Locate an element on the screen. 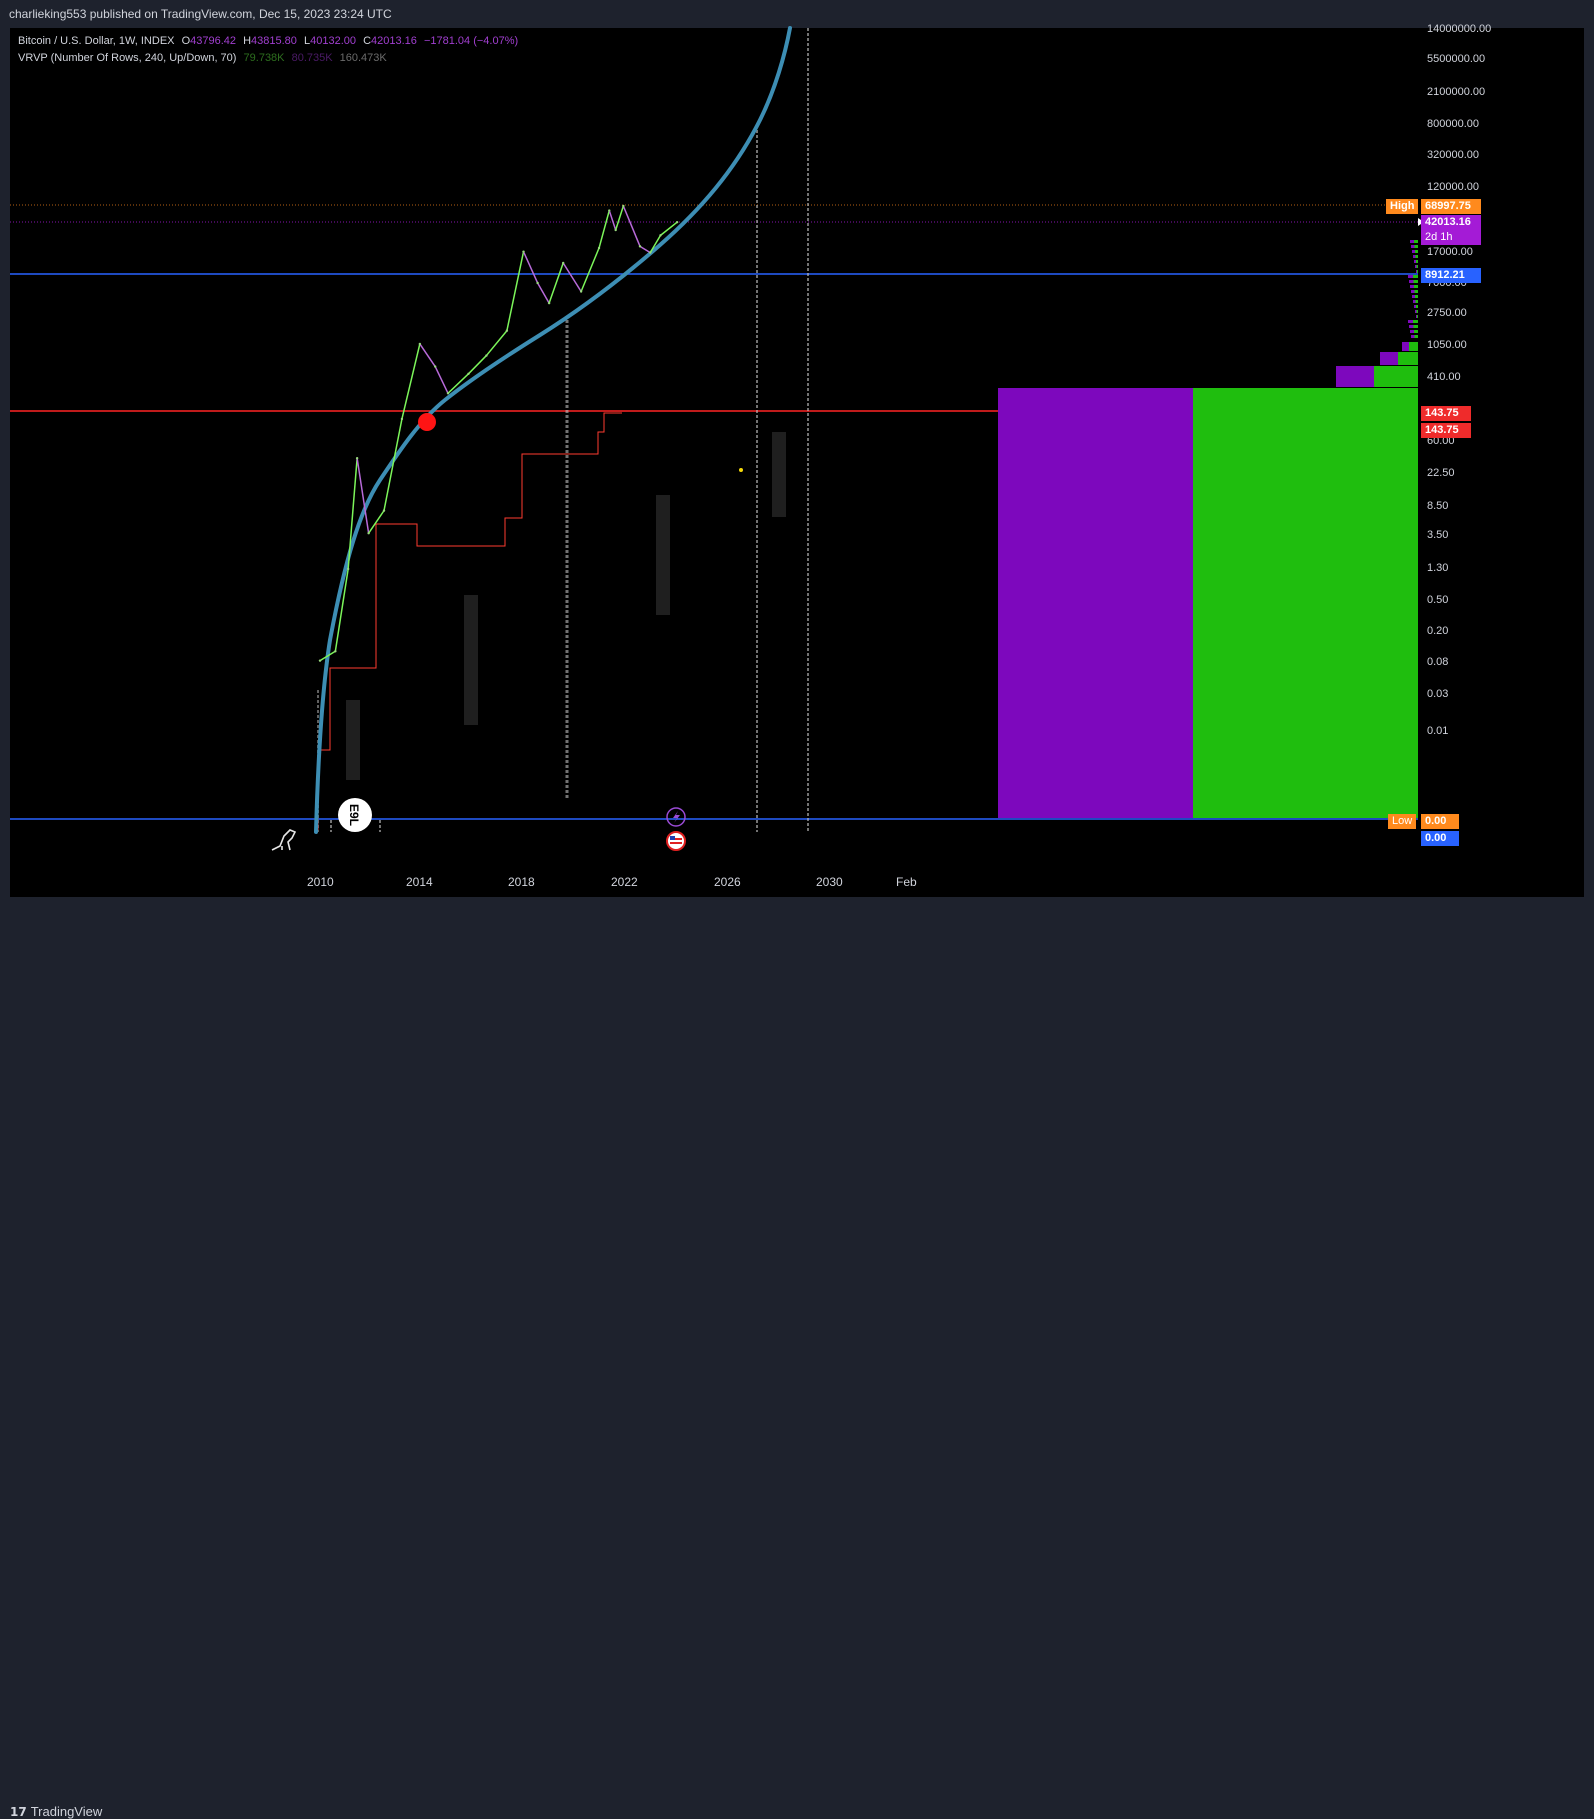  vrvp-name: VRVP (Number Of Rows, 240, Up/Down, 70) is located at coordinates (127, 58).